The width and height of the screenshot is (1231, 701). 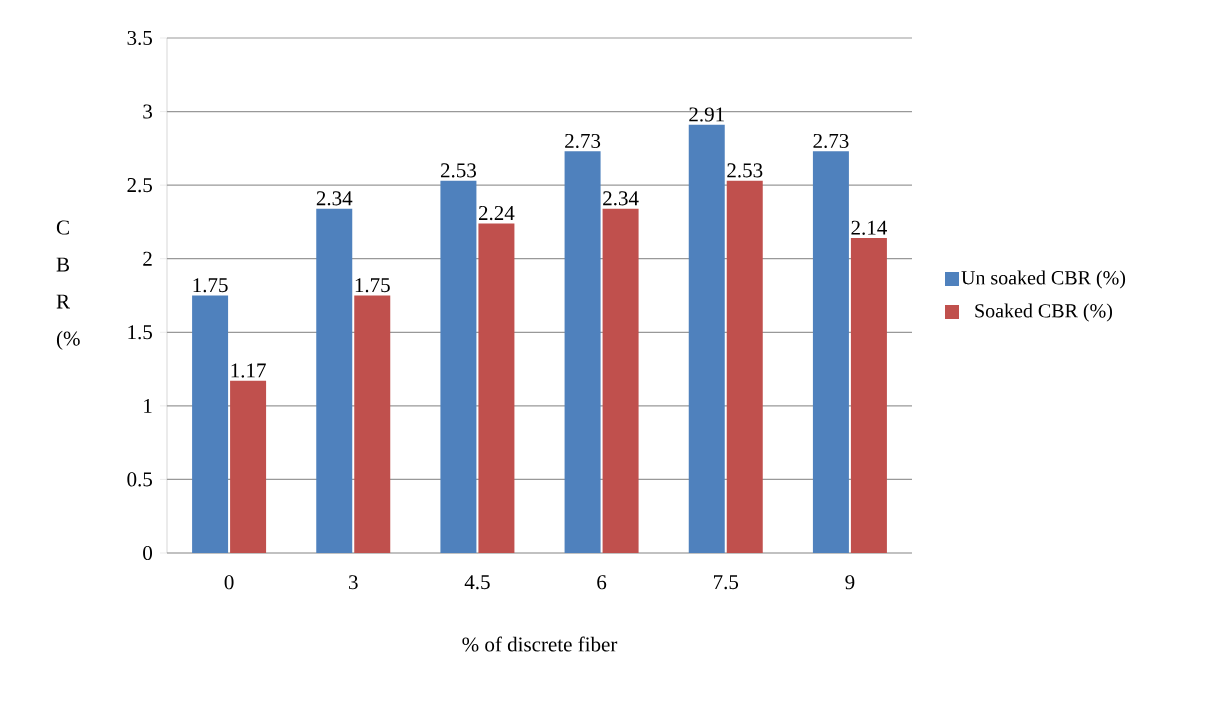 What do you see at coordinates (602, 582) in the screenshot?
I see `x-tick-label: 6` at bounding box center [602, 582].